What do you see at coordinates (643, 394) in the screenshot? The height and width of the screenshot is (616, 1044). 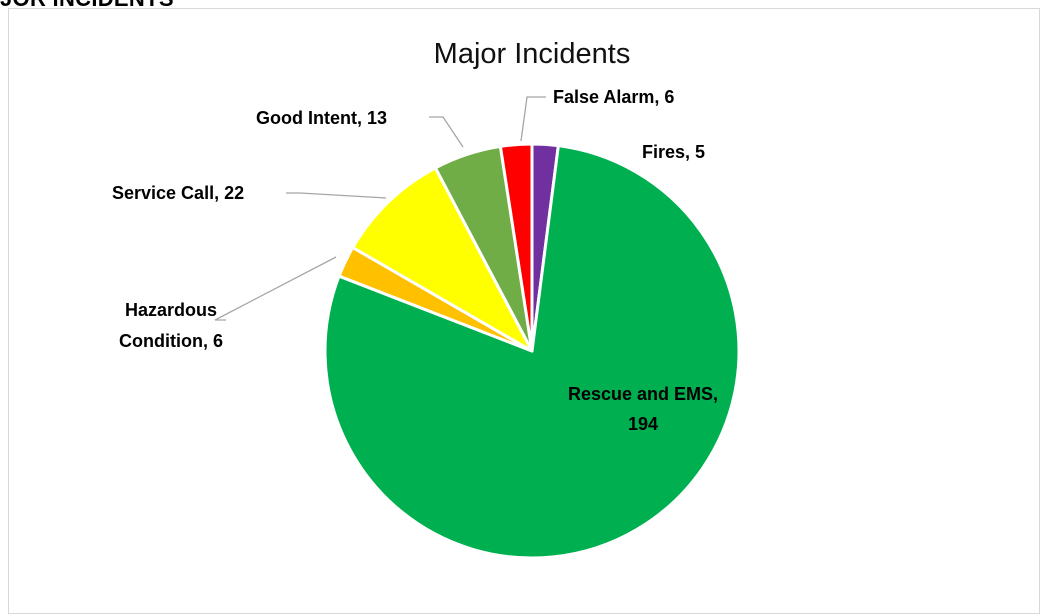 I see `data-label-rescue-line1: Rescue and EMS,` at bounding box center [643, 394].